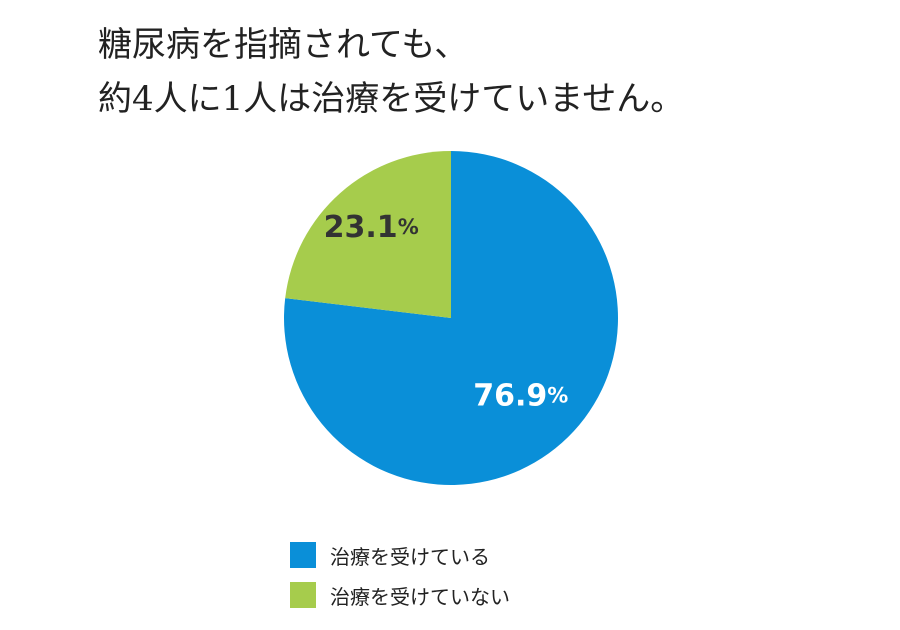  I want to click on slice-label-treated: 76.9%, so click(520, 395).